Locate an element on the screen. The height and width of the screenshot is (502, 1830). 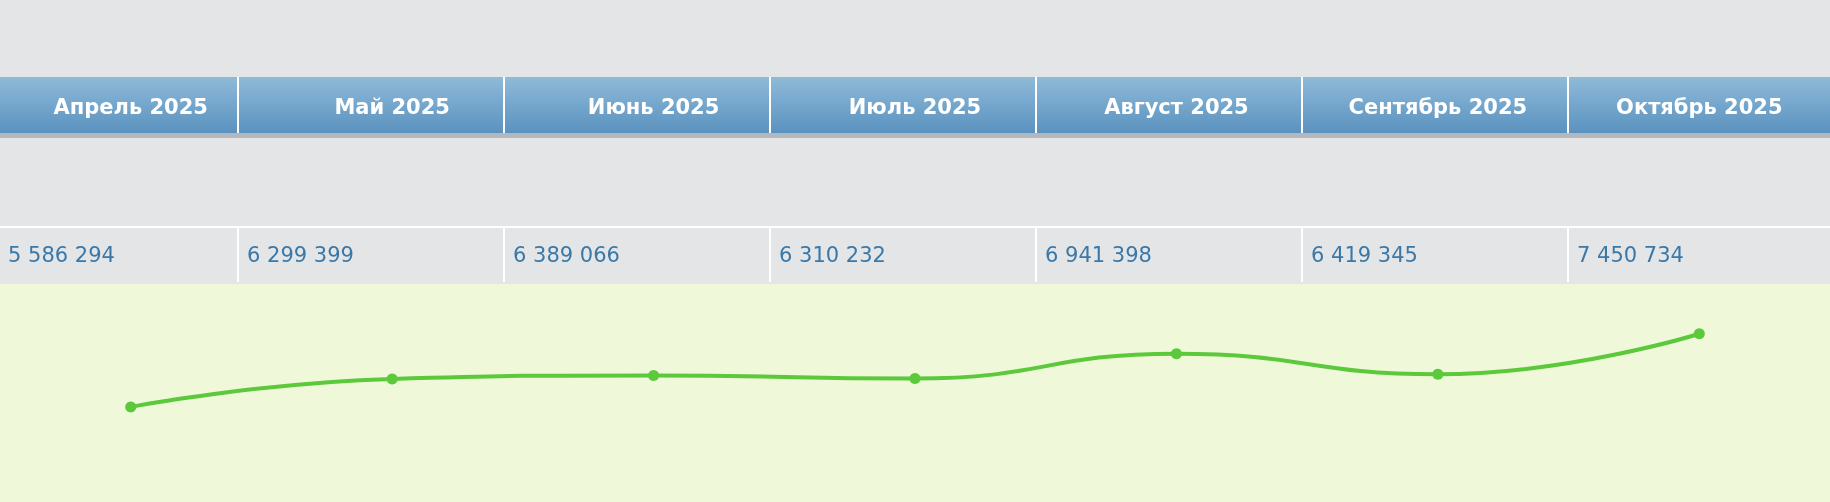
x-tick-label: Сентябрь 2025 is located at coordinates (1438, 106).